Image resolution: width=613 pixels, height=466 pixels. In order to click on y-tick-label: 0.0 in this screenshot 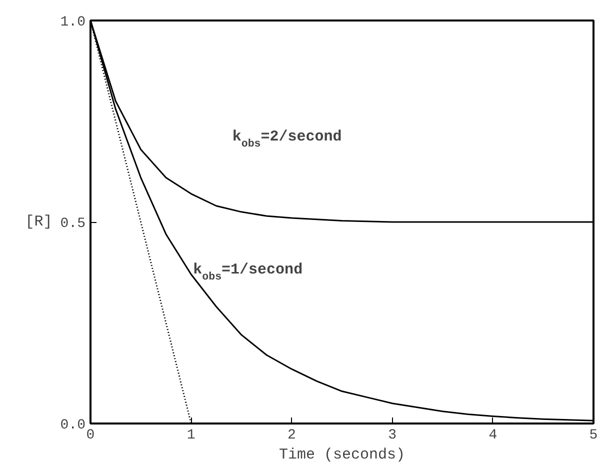, I will do `click(73, 426)`.